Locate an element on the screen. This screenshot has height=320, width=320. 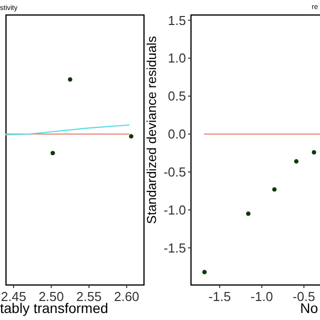
y-tick-label: 0.0 is located at coordinates (177, 134).